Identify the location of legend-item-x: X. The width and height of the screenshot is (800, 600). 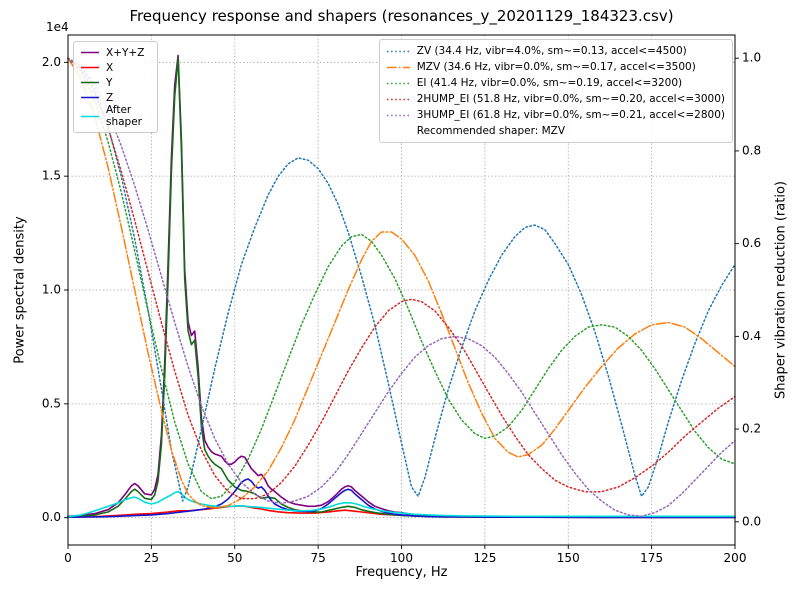
(115, 67).